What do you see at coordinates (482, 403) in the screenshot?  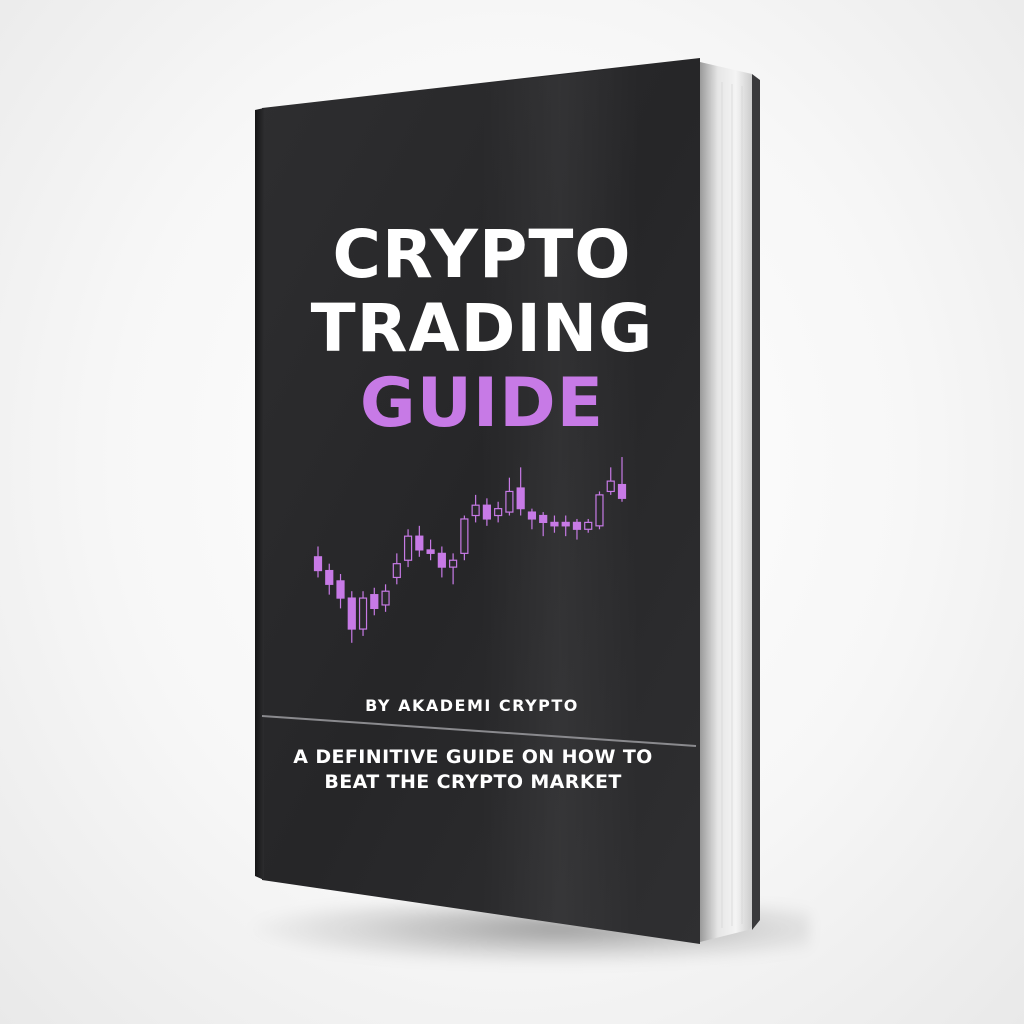 I see `title-line-3: GUIDE` at bounding box center [482, 403].